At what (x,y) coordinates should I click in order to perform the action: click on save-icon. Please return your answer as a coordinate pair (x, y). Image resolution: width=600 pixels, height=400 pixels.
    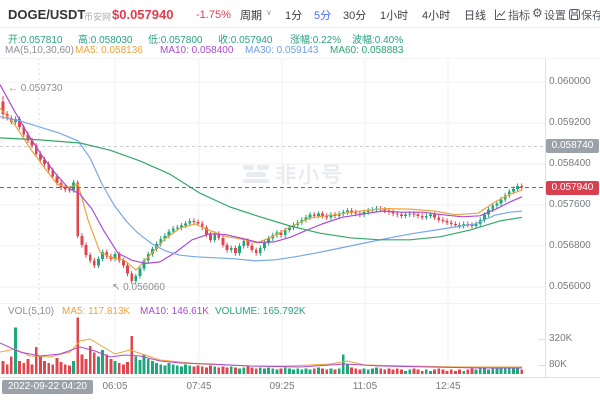
    Looking at the image, I should click on (574, 16).